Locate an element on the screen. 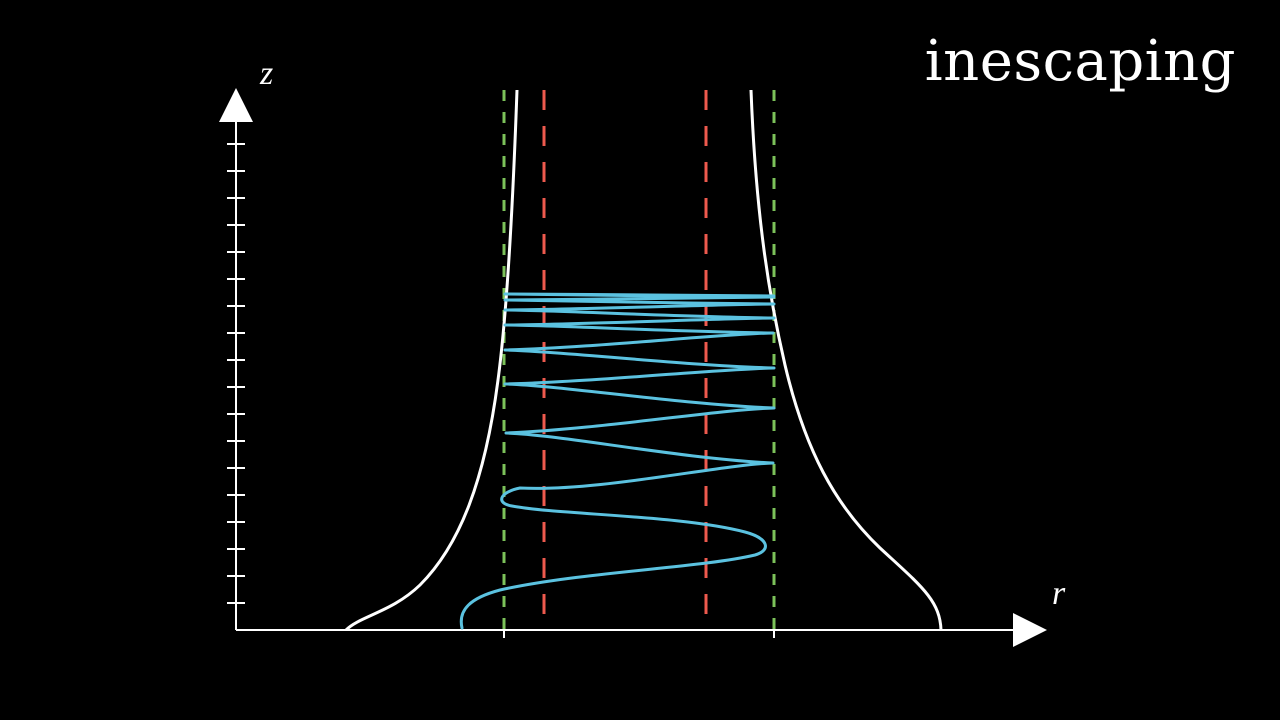 The height and width of the screenshot is (720, 1280). boundary-curve-right is located at coordinates (846, 360).